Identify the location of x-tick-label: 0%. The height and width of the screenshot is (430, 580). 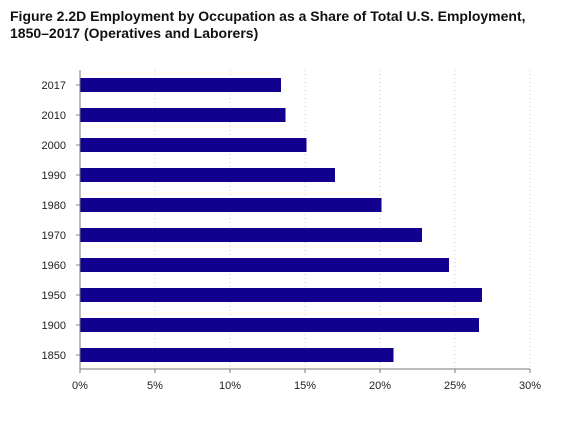
(80, 386).